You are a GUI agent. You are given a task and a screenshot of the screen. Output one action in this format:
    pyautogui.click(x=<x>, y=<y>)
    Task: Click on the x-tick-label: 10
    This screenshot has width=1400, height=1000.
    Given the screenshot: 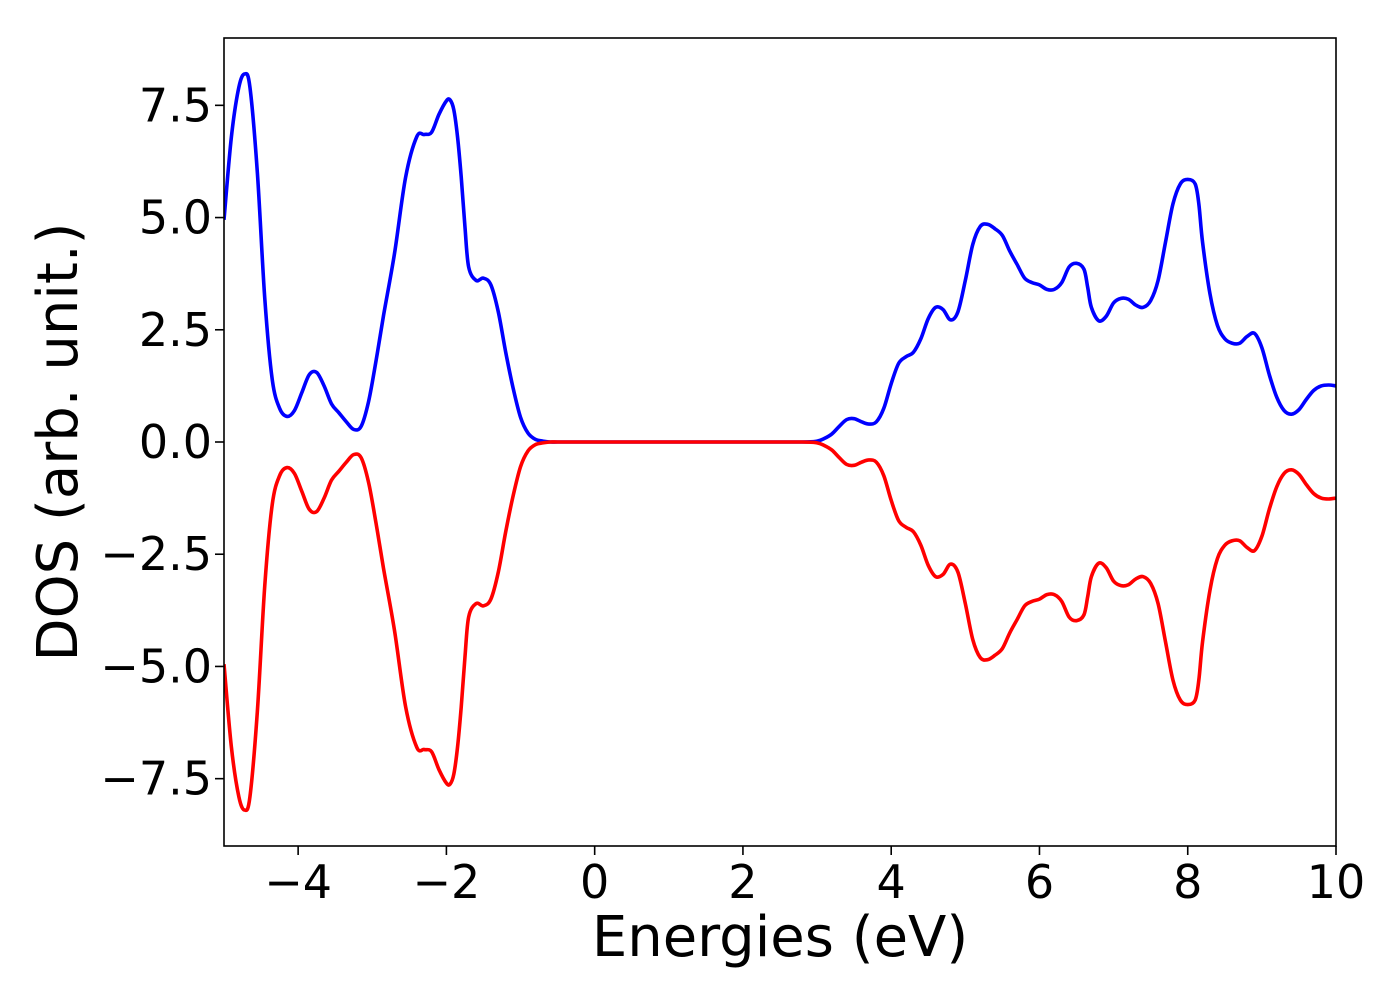 What is the action you would take?
    pyautogui.click(x=1336, y=882)
    